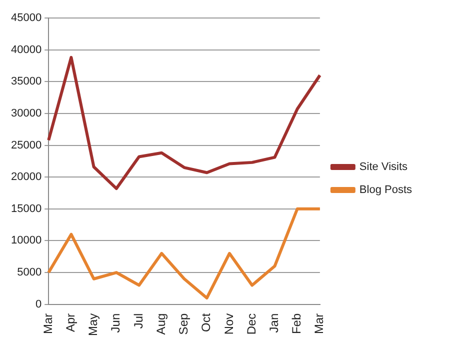 The height and width of the screenshot is (347, 450). What do you see at coordinates (26, 113) in the screenshot?
I see `y-tick-label: 30000` at bounding box center [26, 113].